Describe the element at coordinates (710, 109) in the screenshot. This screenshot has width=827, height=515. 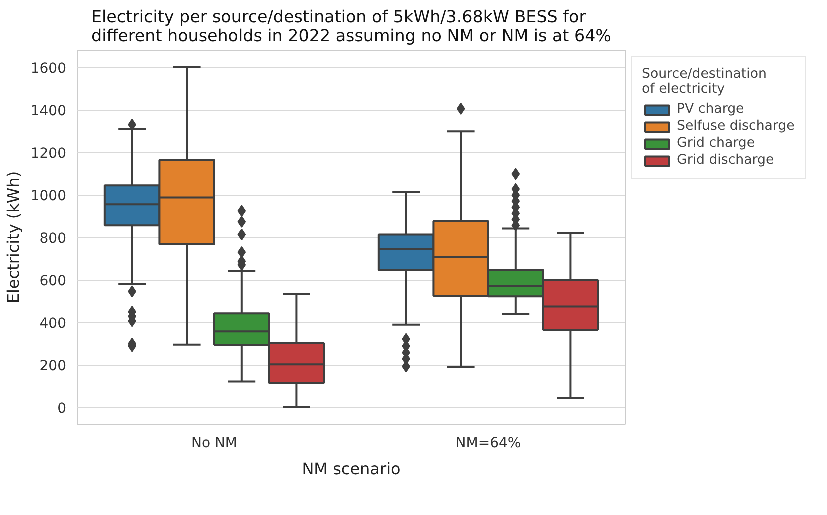
I see `legend-label: PV charge` at that location.